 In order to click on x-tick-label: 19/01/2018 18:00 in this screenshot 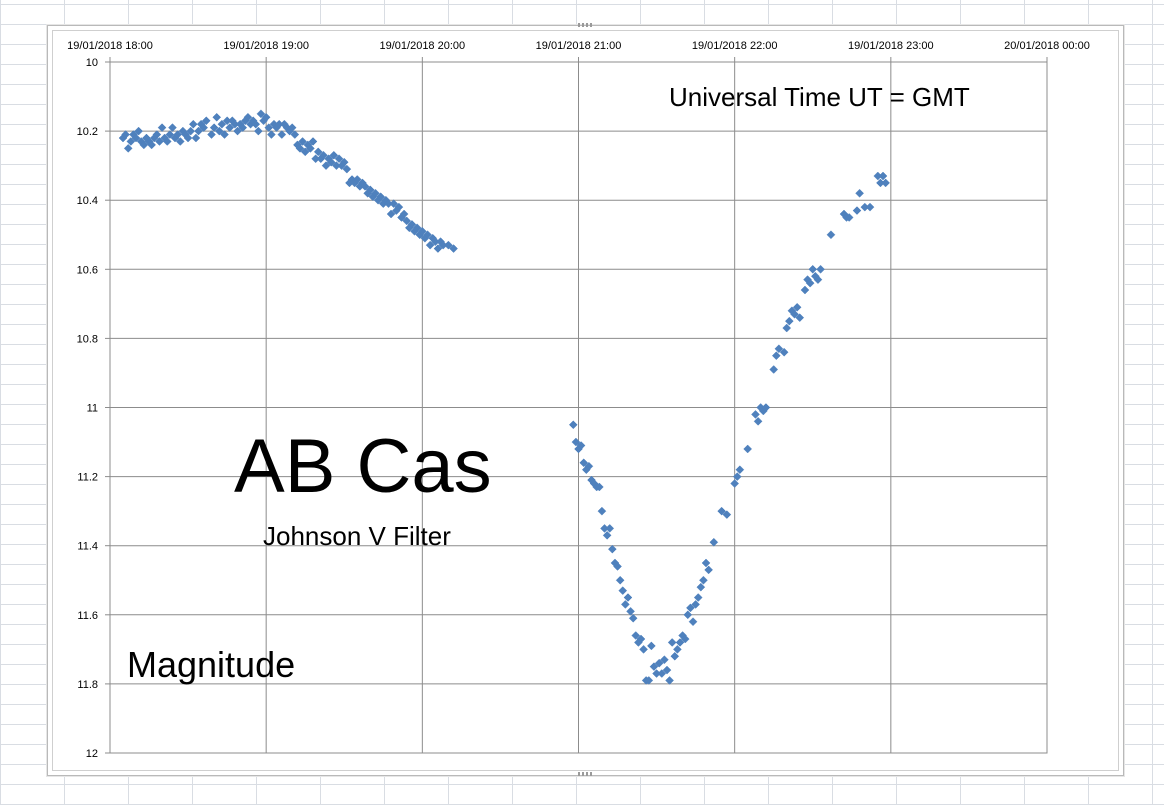, I will do `click(110, 46)`.